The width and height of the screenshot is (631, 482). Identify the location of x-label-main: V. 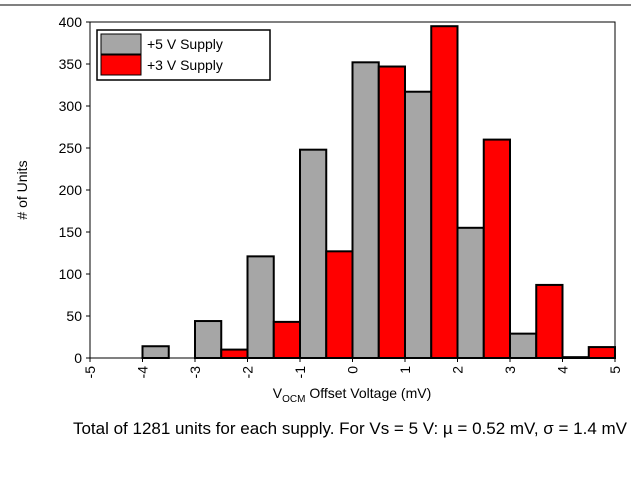
(278, 393).